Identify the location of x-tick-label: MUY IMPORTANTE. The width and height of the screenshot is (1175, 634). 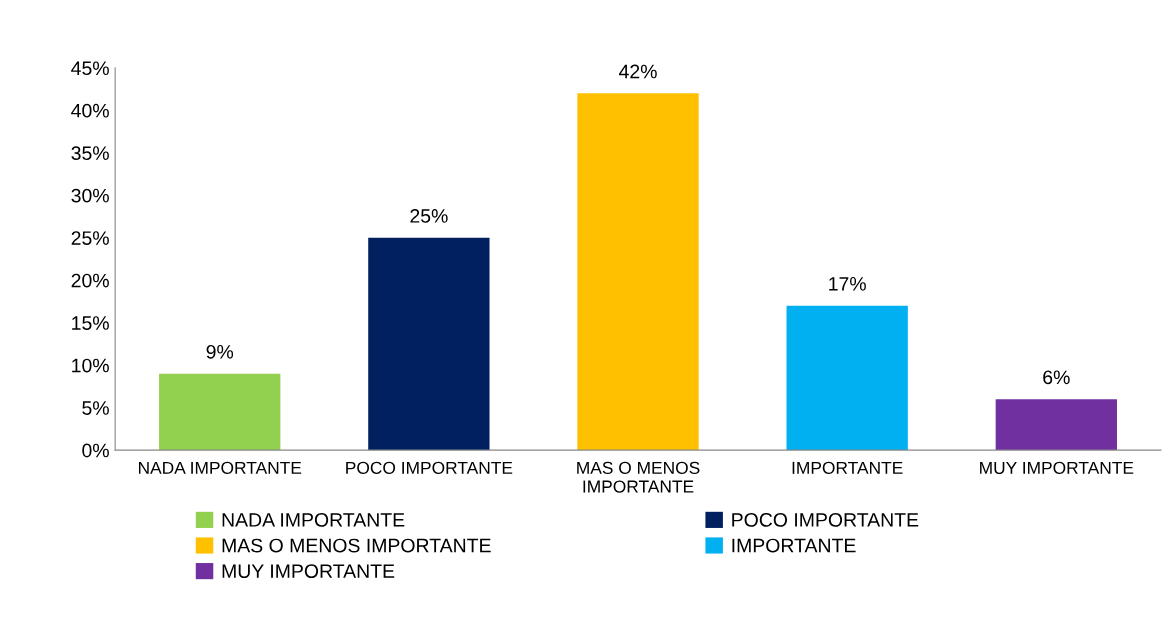
(1057, 467).